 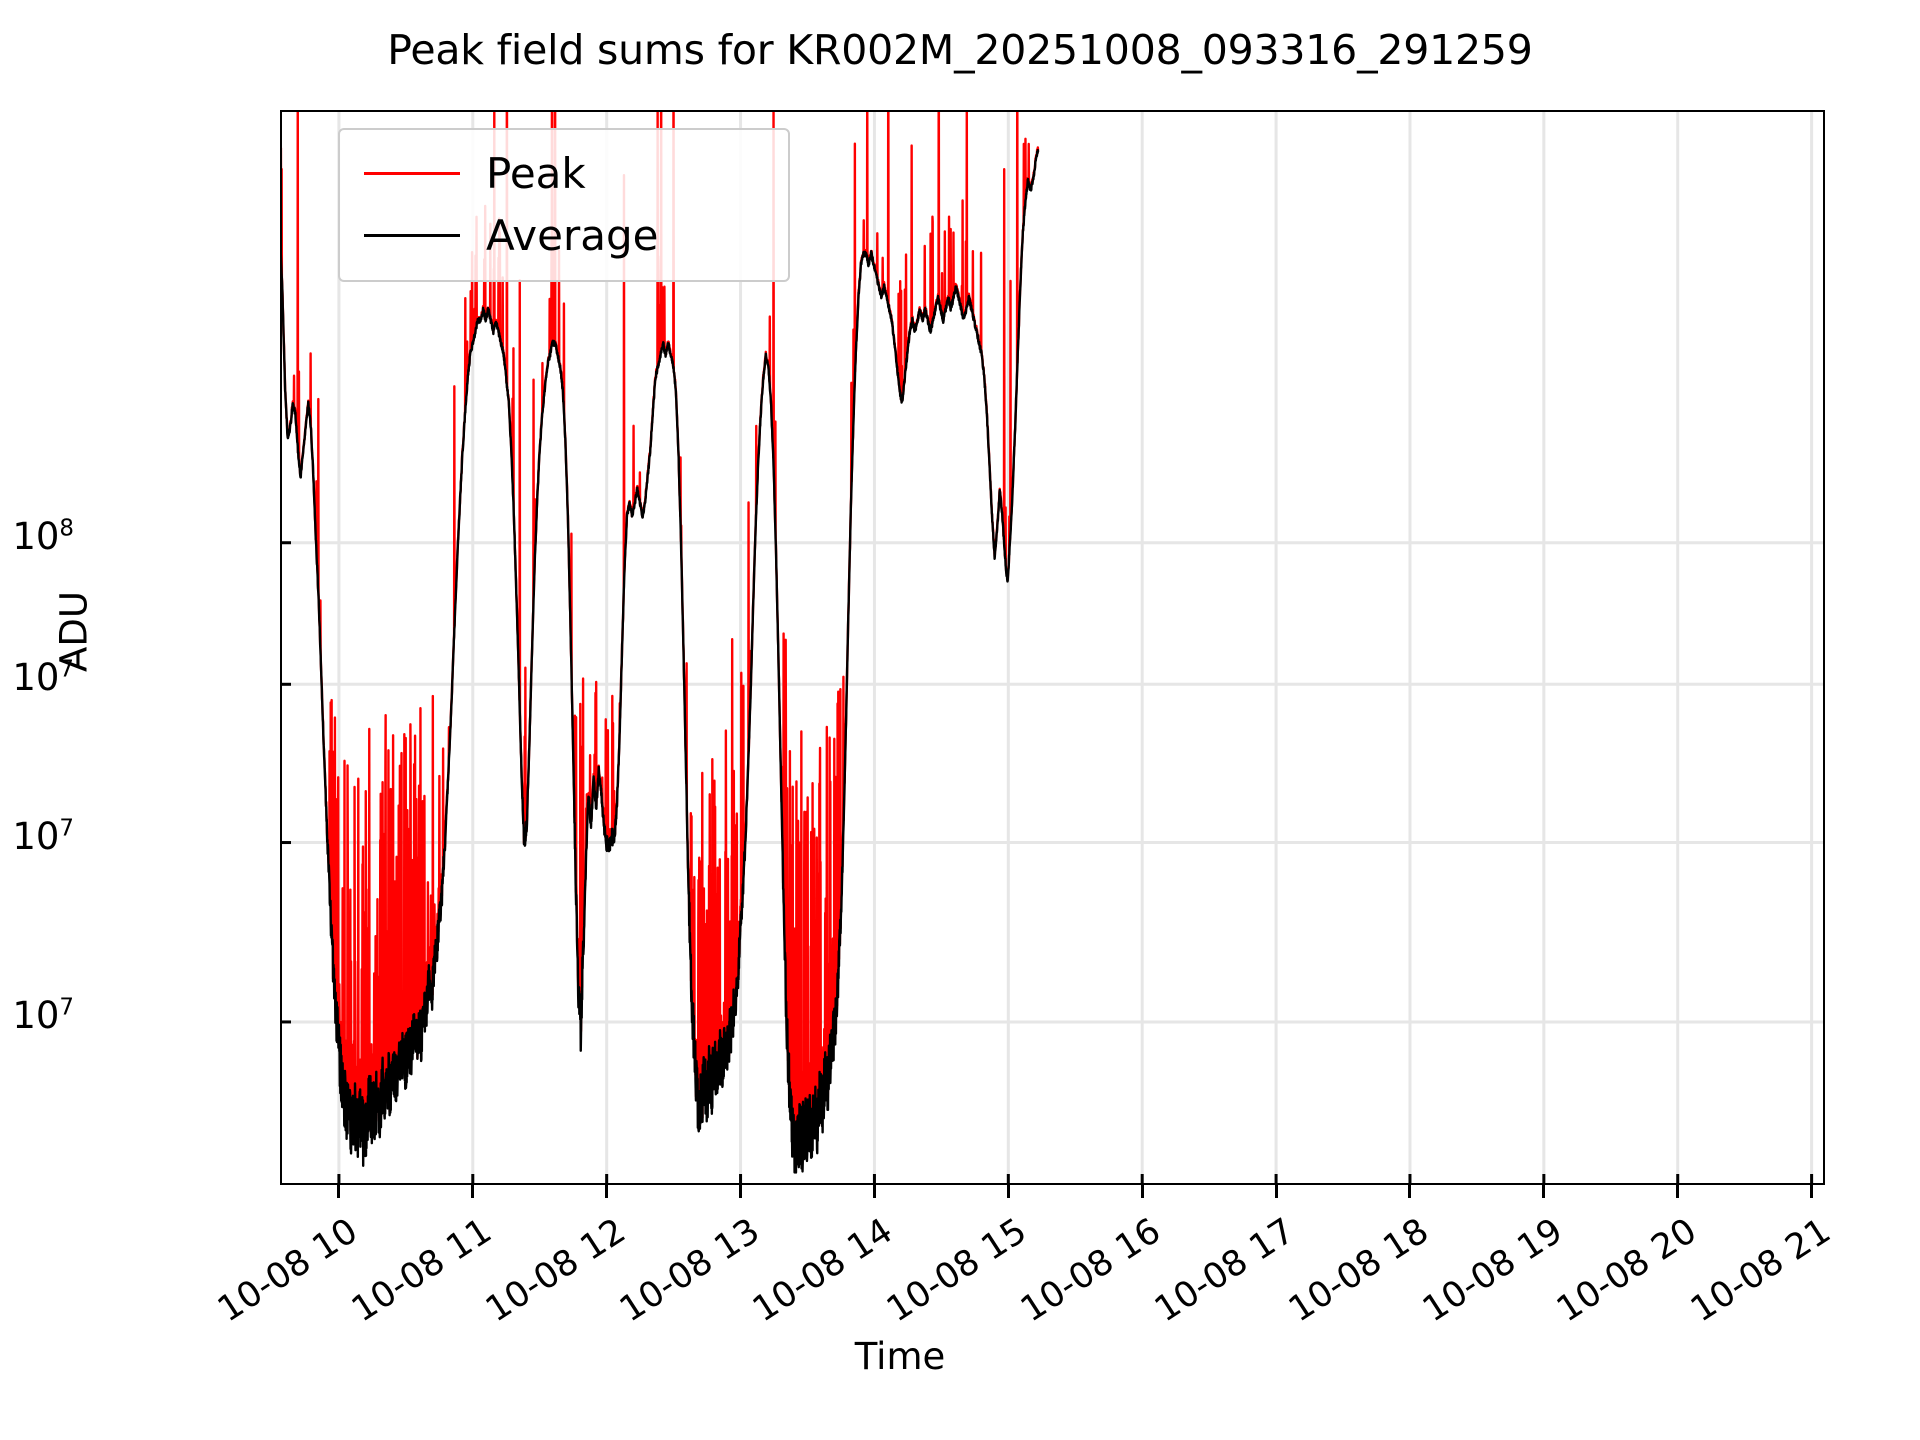 I want to click on y-tick-label: 108, so click(x=43, y=536).